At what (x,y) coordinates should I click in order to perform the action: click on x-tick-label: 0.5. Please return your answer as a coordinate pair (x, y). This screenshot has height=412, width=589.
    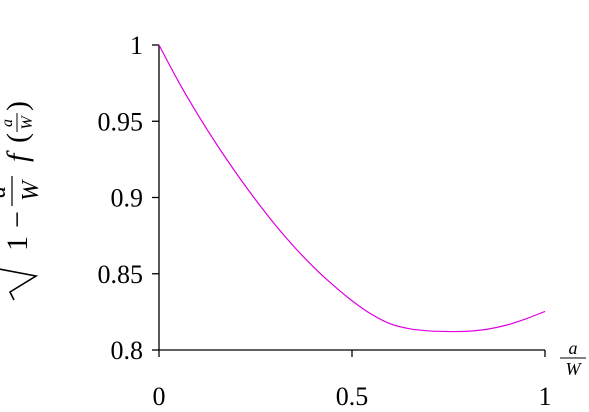
    Looking at the image, I should click on (352, 396).